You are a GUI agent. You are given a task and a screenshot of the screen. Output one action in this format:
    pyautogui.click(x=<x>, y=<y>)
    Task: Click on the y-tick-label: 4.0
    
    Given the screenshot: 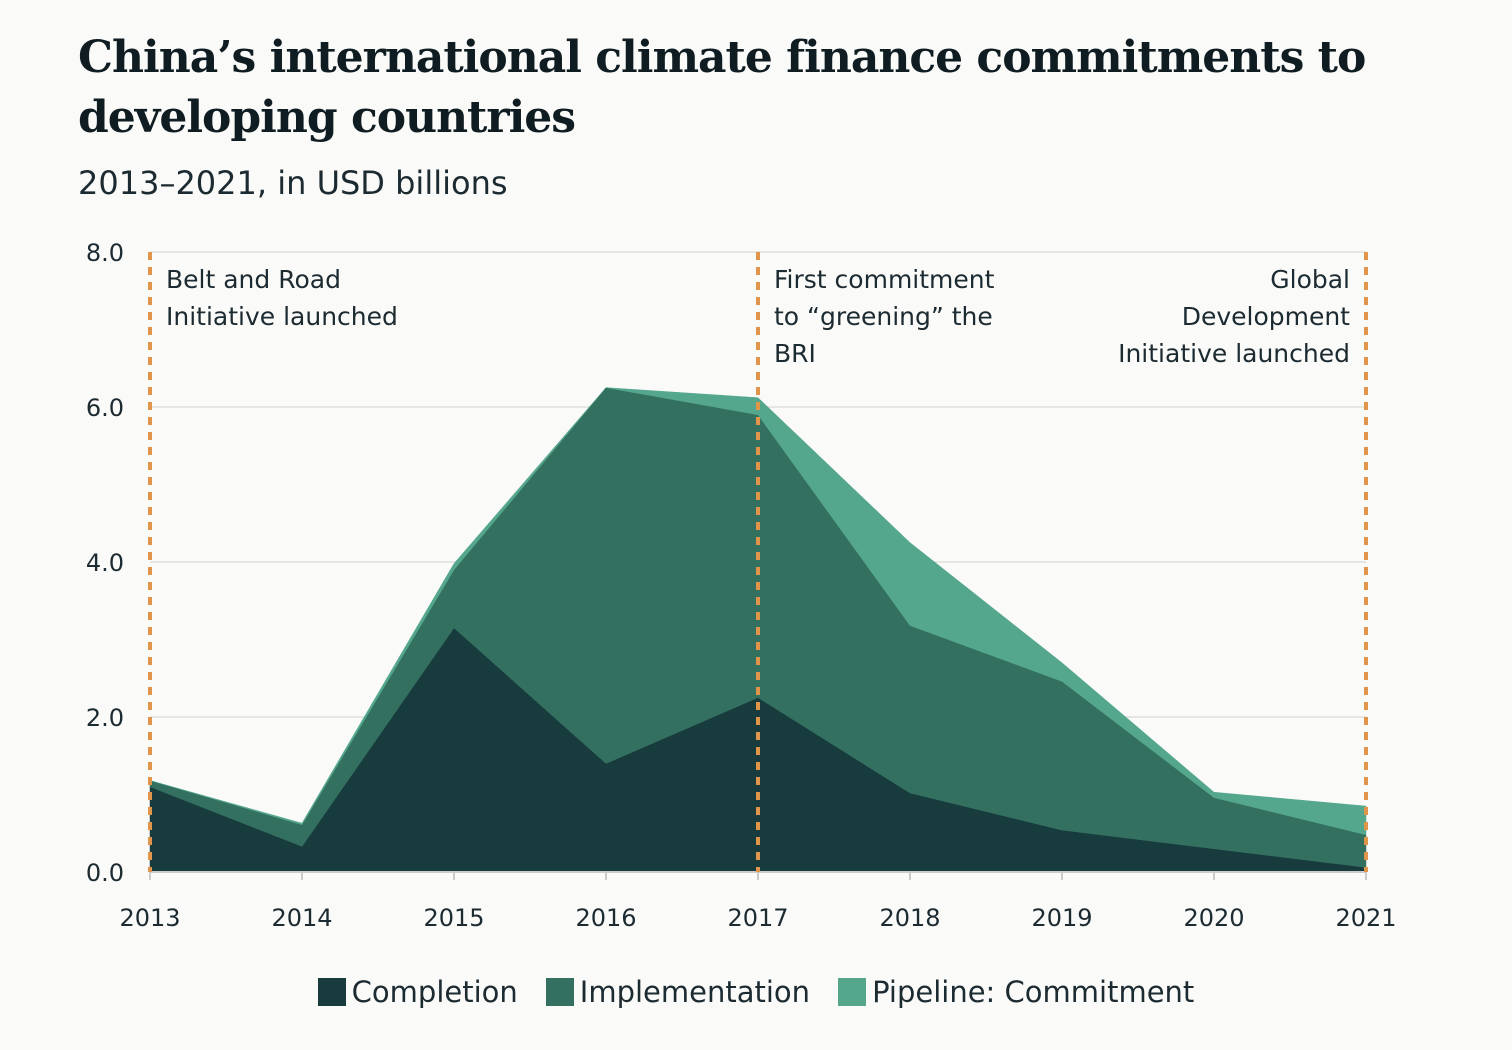 What is the action you would take?
    pyautogui.click(x=105, y=563)
    